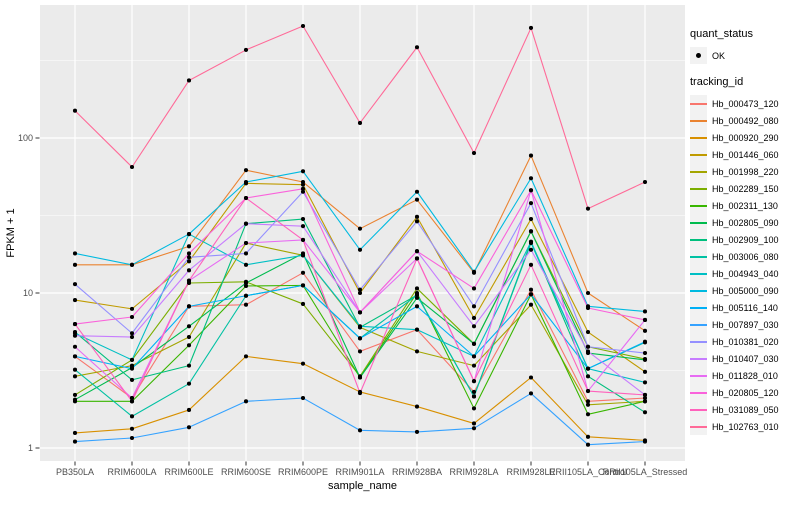 The height and width of the screenshot is (505, 800). Describe the element at coordinates (734, 137) in the screenshot. I see `legend-item: Hb_000920_290` at that location.